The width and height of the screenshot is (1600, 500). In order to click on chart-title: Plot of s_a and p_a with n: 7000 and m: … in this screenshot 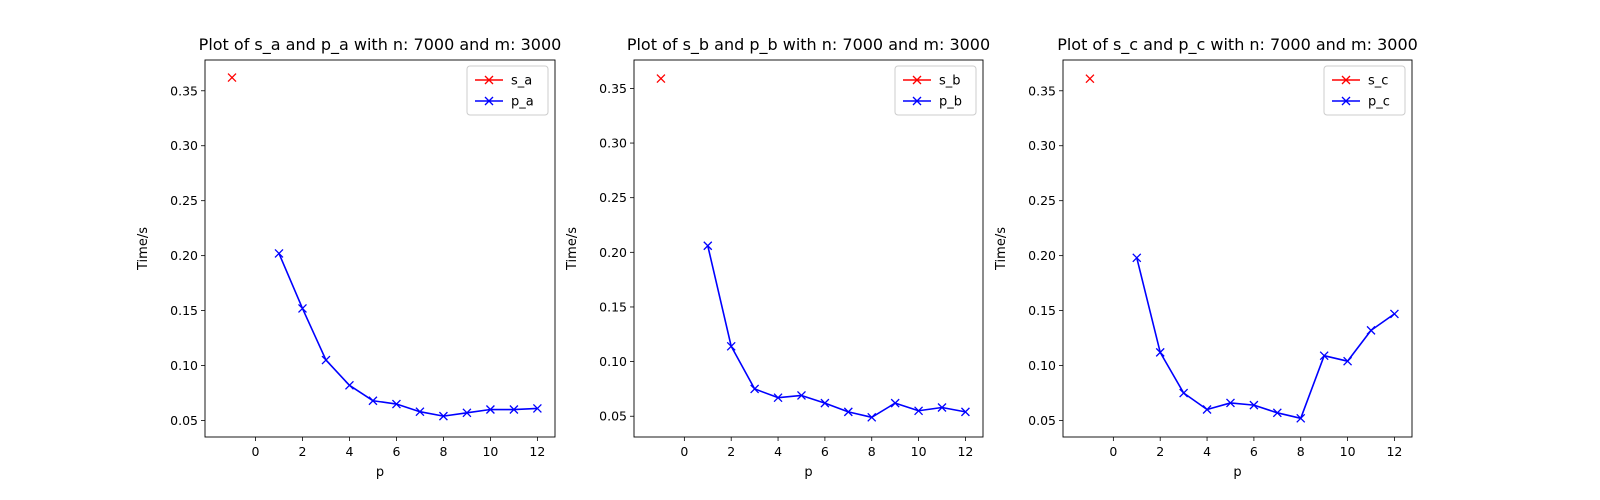, I will do `click(380, 45)`.